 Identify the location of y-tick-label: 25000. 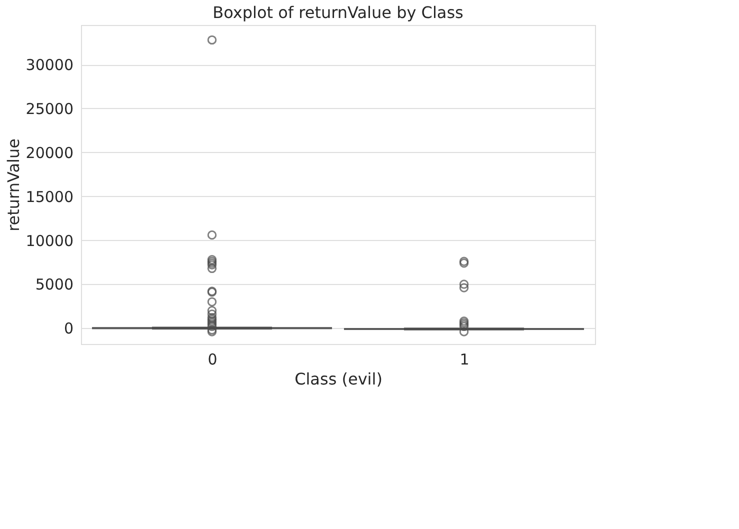
(50, 109).